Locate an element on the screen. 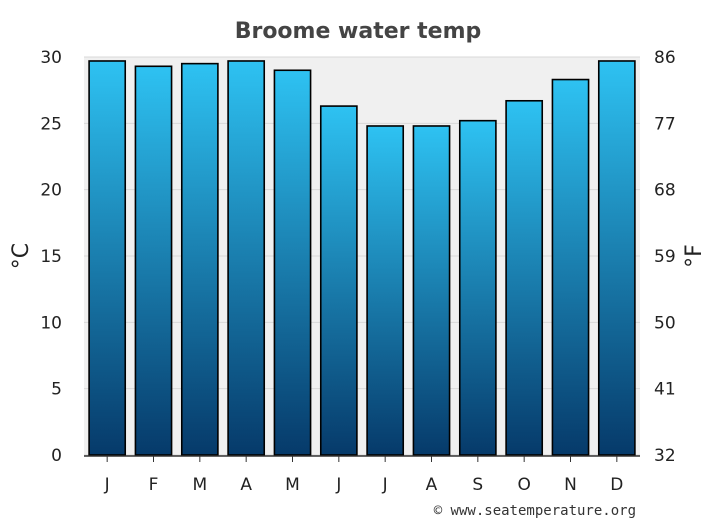 The height and width of the screenshot is (520, 720). y-tick-label-fahrenheit: 50 is located at coordinates (665, 323).